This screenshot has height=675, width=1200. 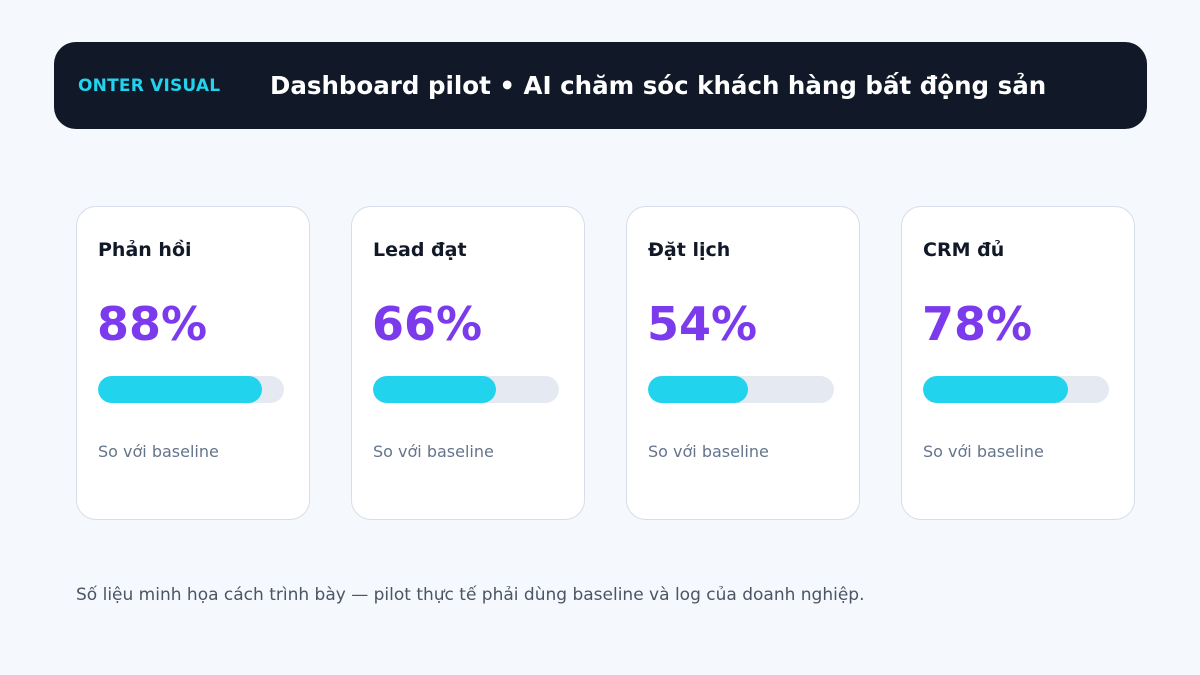 What do you see at coordinates (152, 324) in the screenshot?
I see `kpi-value: 88%` at bounding box center [152, 324].